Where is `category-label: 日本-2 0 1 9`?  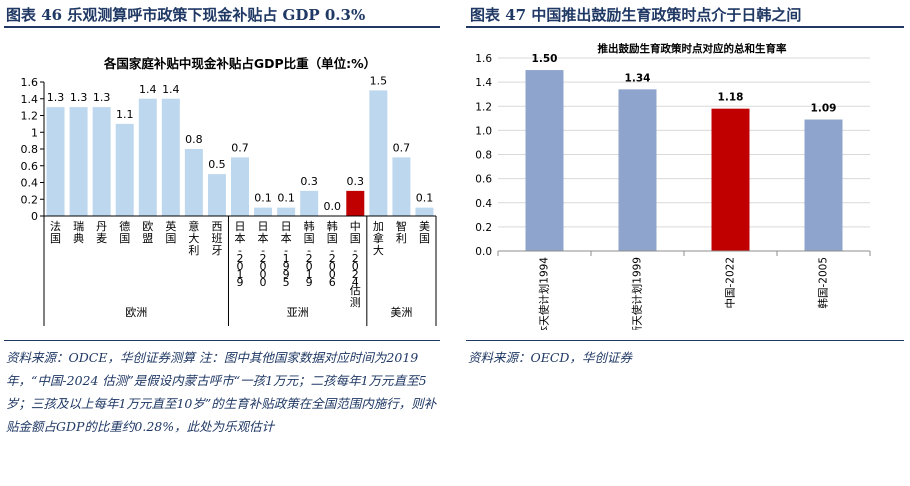 category-label: 日本-2 0 1 9 is located at coordinates (240, 254).